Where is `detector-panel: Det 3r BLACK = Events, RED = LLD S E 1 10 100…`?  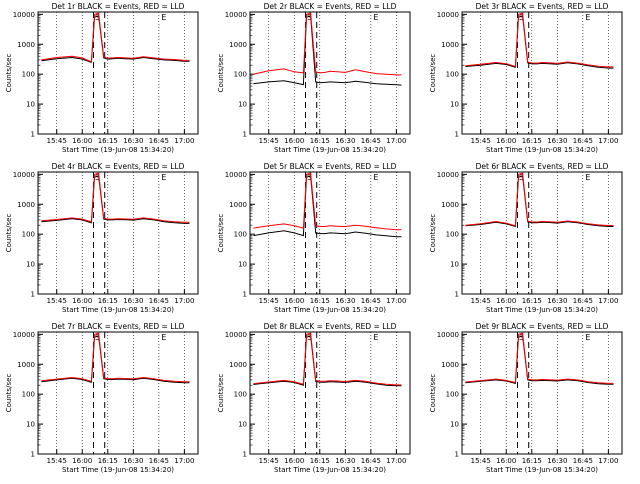
detector-panel: Det 3r BLACK = Events, RED = LLD S E 1 10 100… is located at coordinates (526, 78).